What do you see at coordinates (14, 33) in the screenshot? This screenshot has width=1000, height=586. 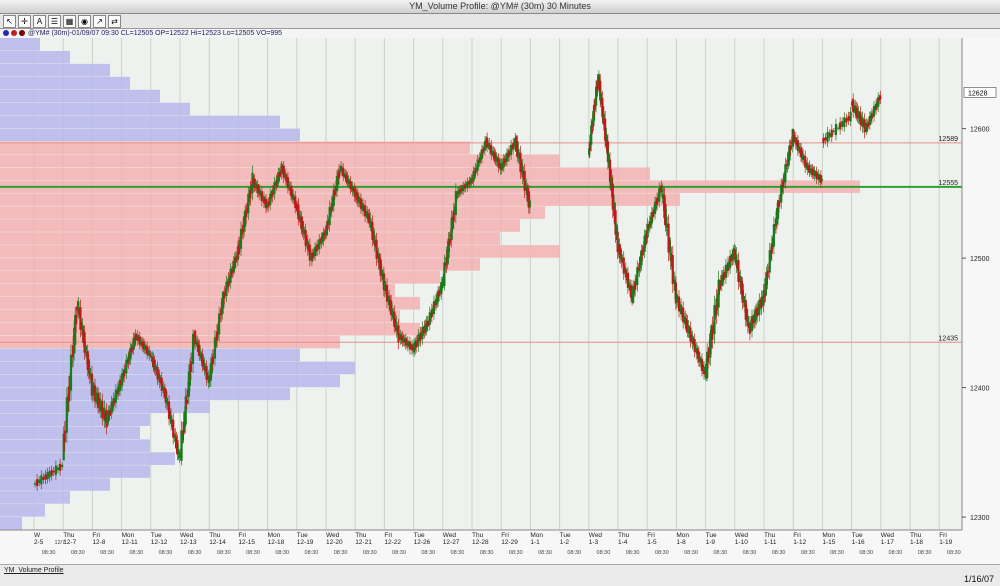 I see `series-down-icon` at bounding box center [14, 33].